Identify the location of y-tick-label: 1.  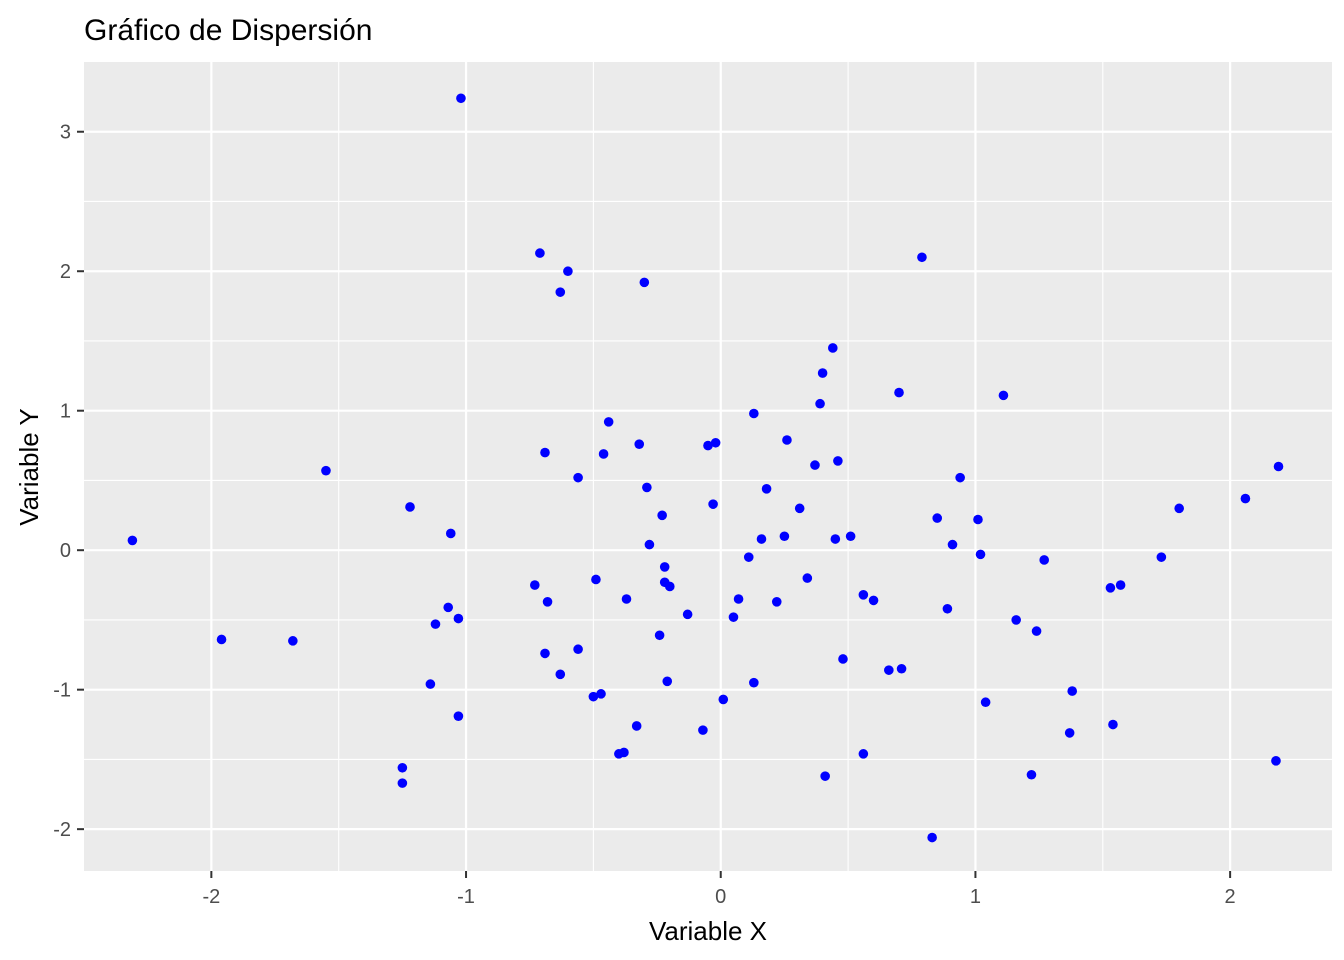
(65, 412).